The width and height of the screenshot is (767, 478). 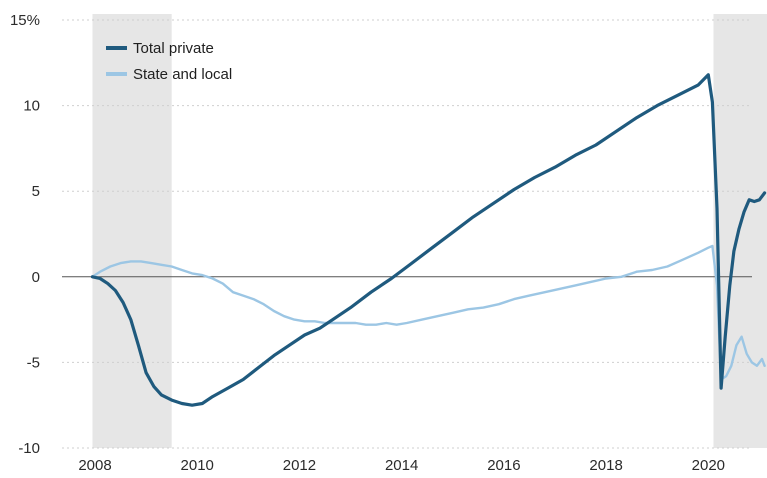 I want to click on x-tick-label: 2008, so click(x=94, y=465).